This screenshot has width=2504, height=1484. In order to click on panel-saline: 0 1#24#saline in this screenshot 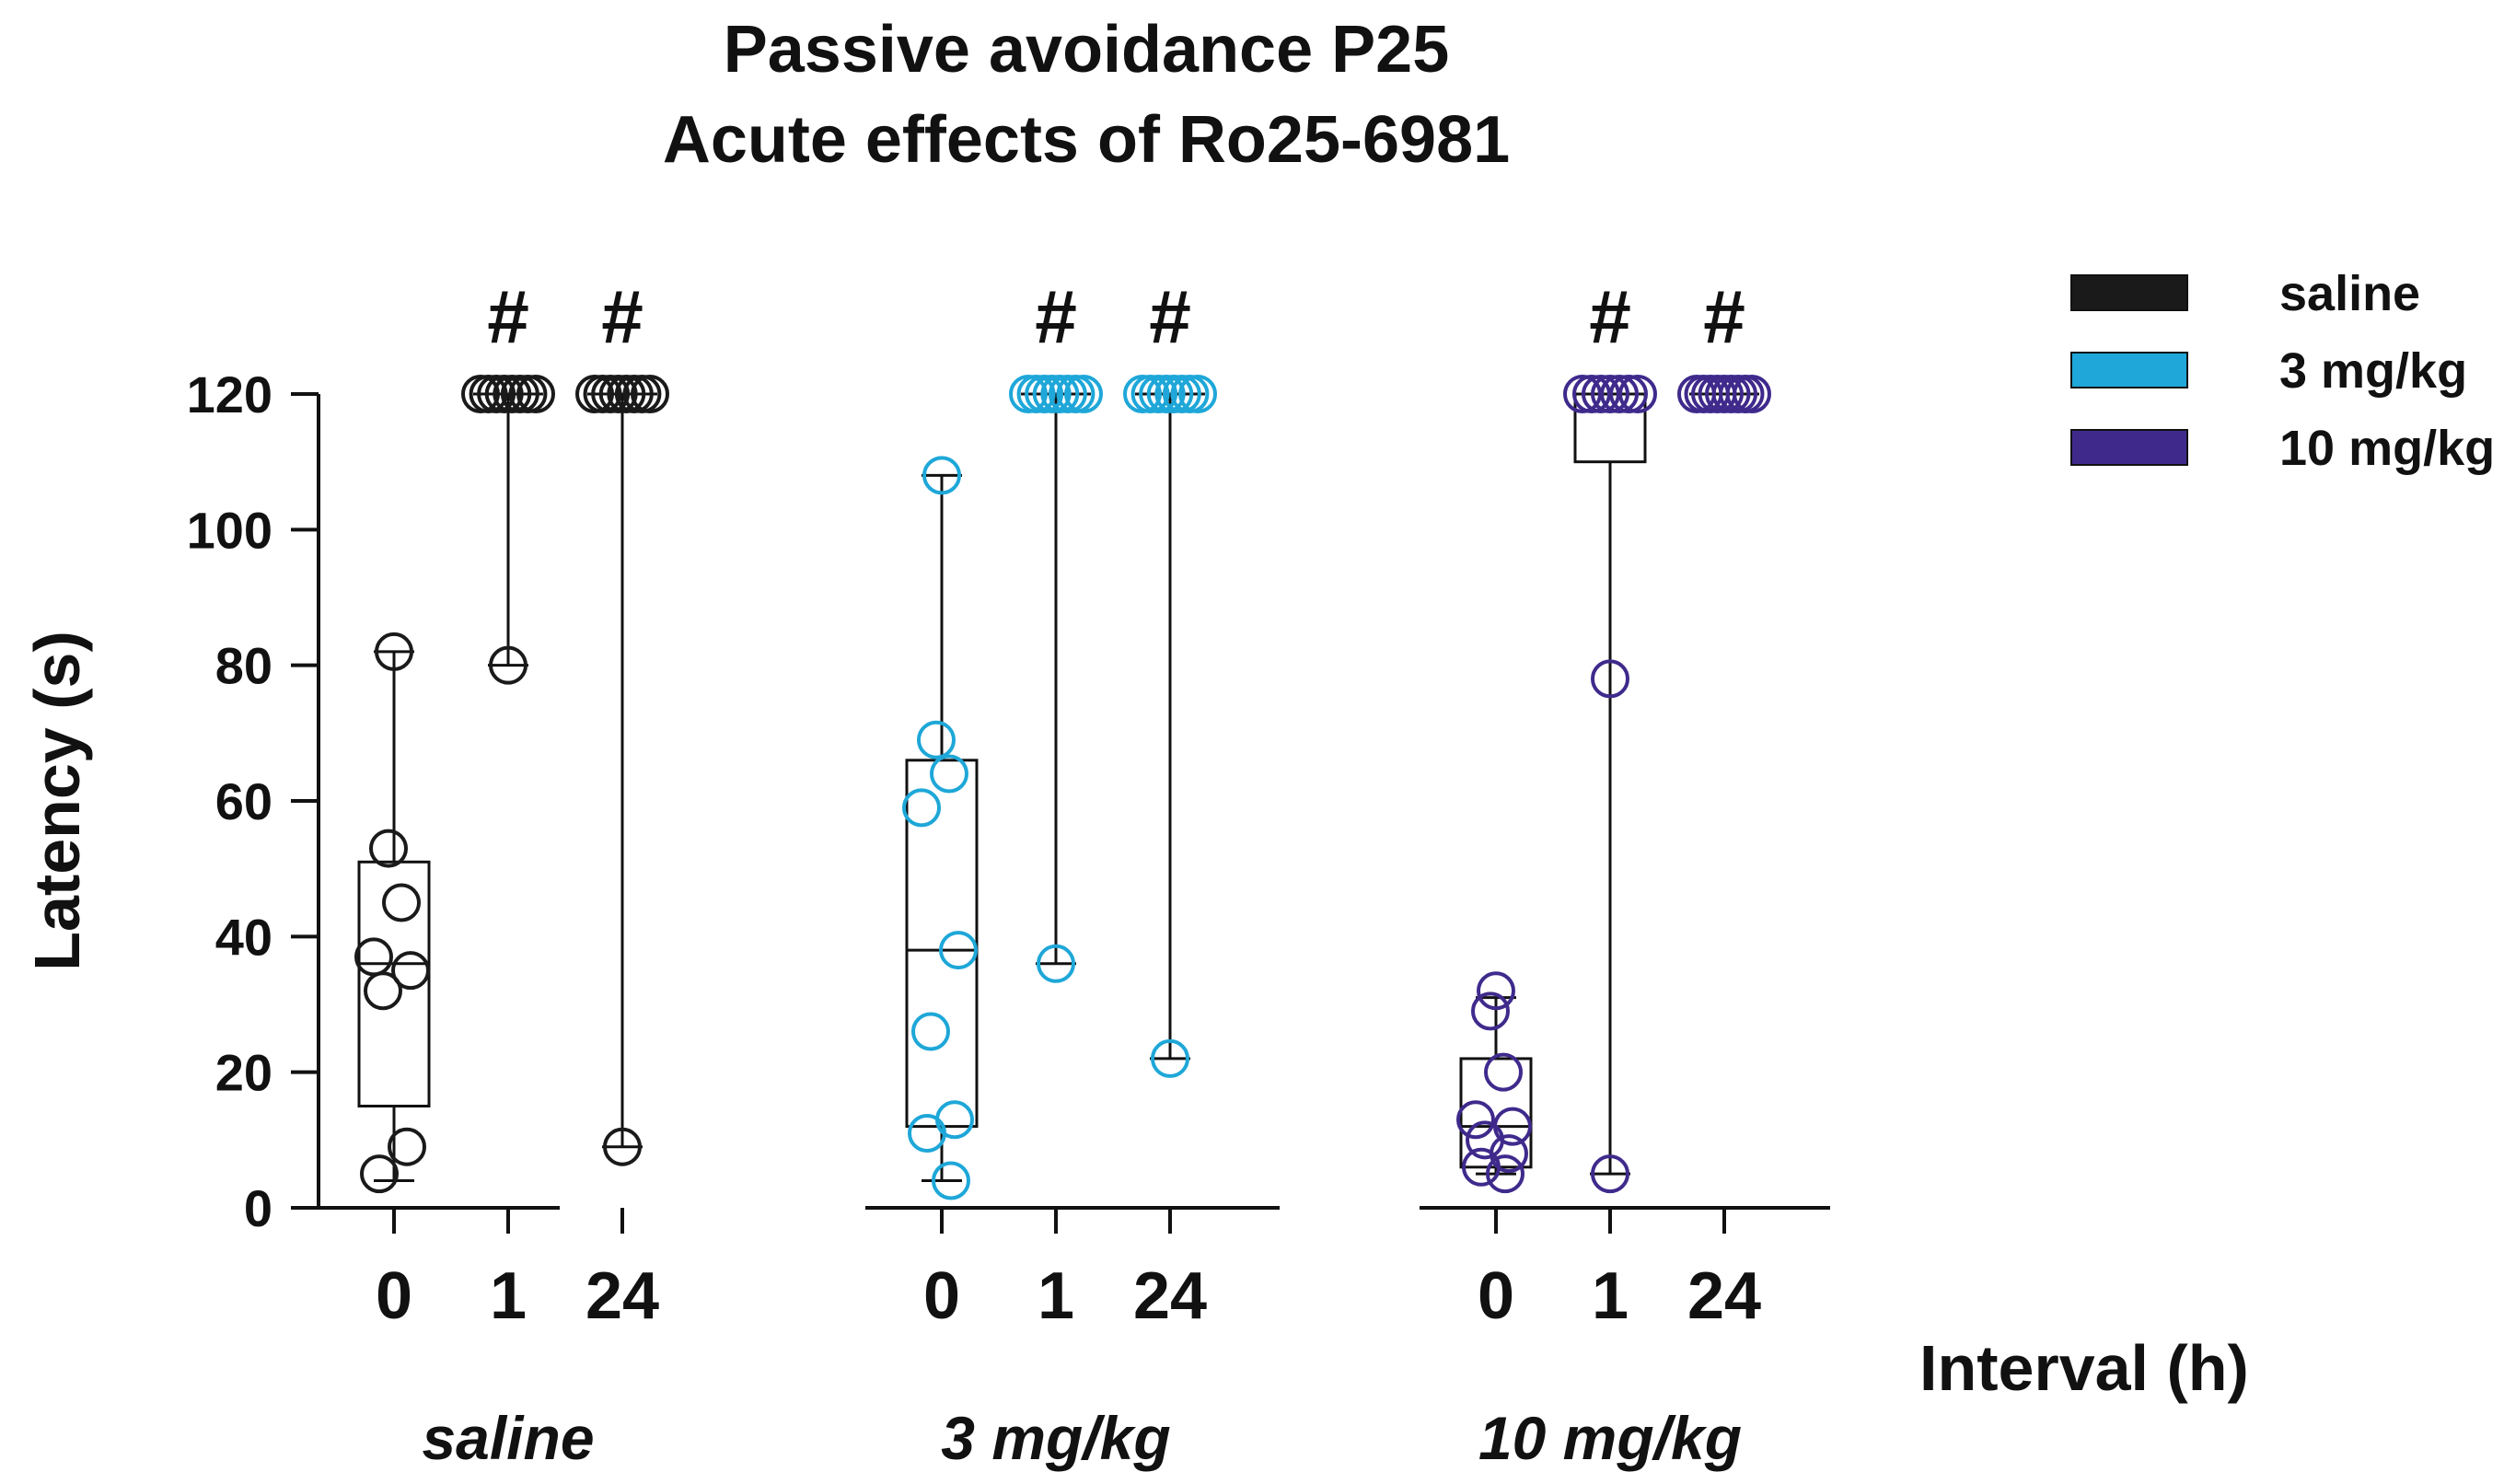, I will do `click(493, 873)`.